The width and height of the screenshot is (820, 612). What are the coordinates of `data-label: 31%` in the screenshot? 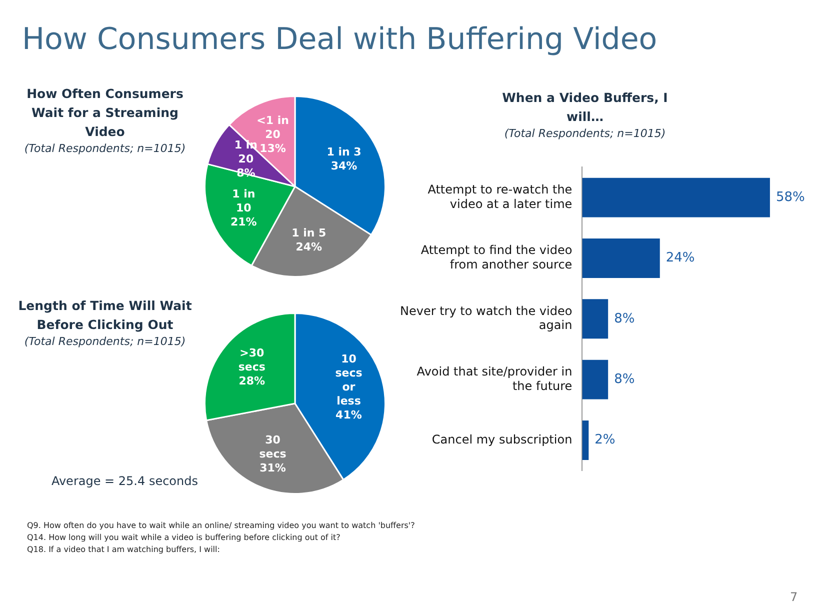 It's located at (273, 468).